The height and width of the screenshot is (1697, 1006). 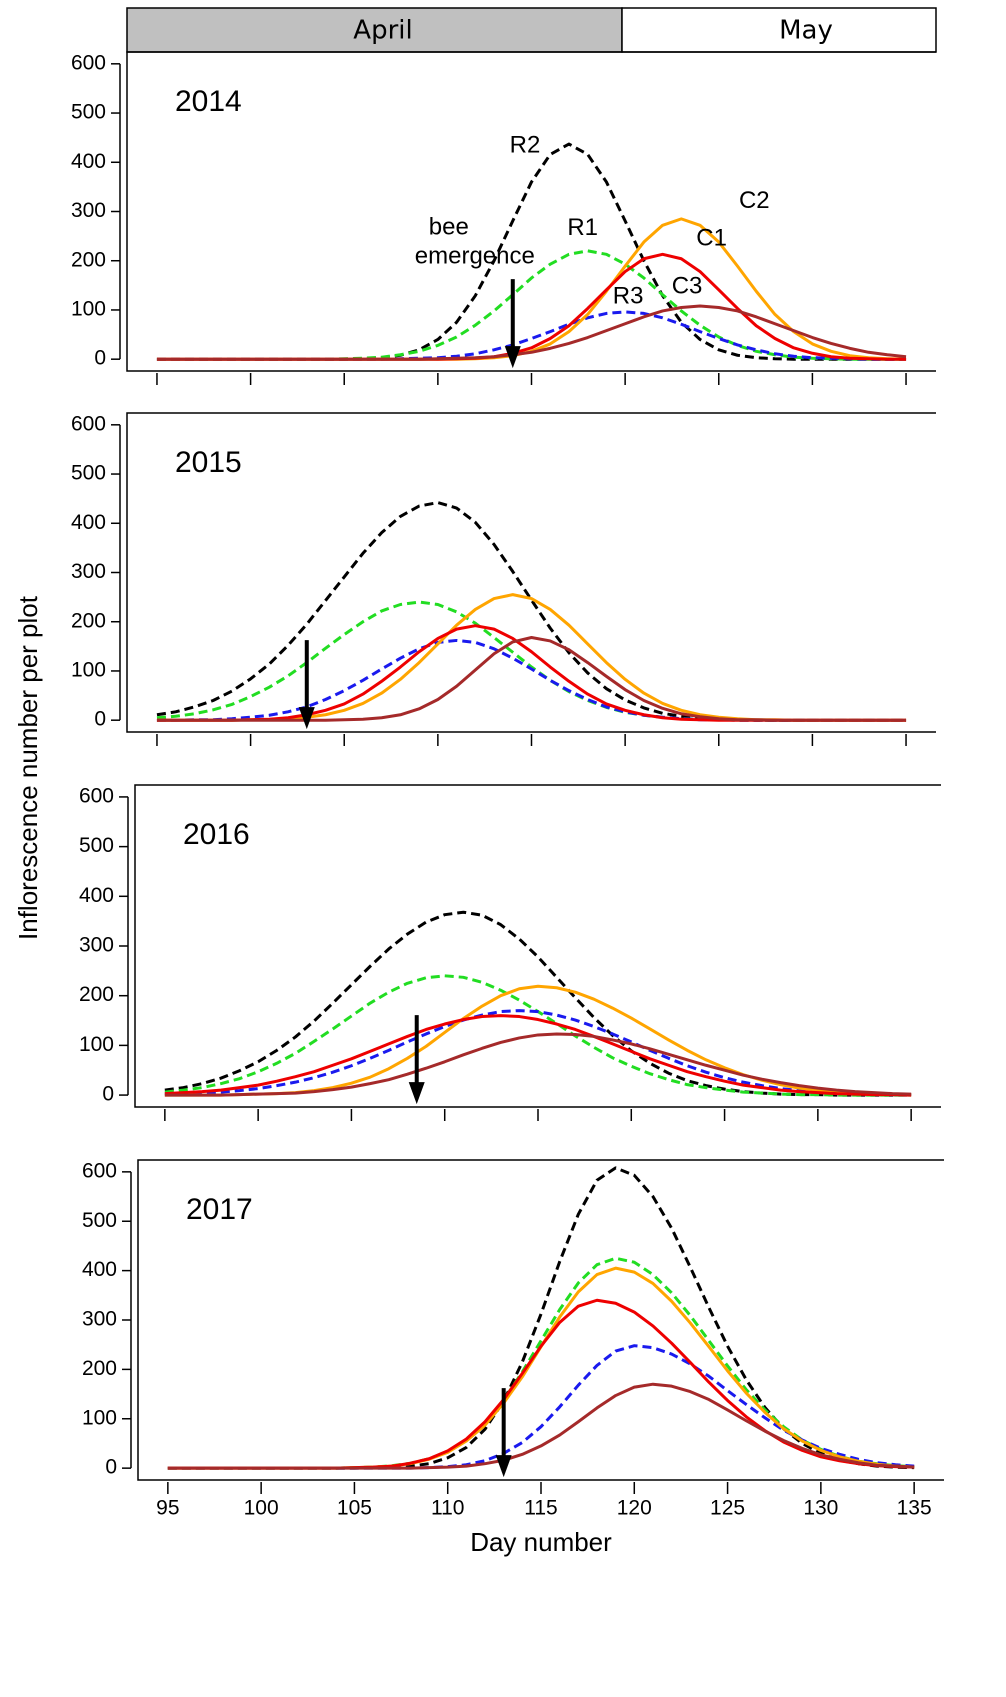 What do you see at coordinates (382, 31) in the screenshot?
I see `month-label: April` at bounding box center [382, 31].